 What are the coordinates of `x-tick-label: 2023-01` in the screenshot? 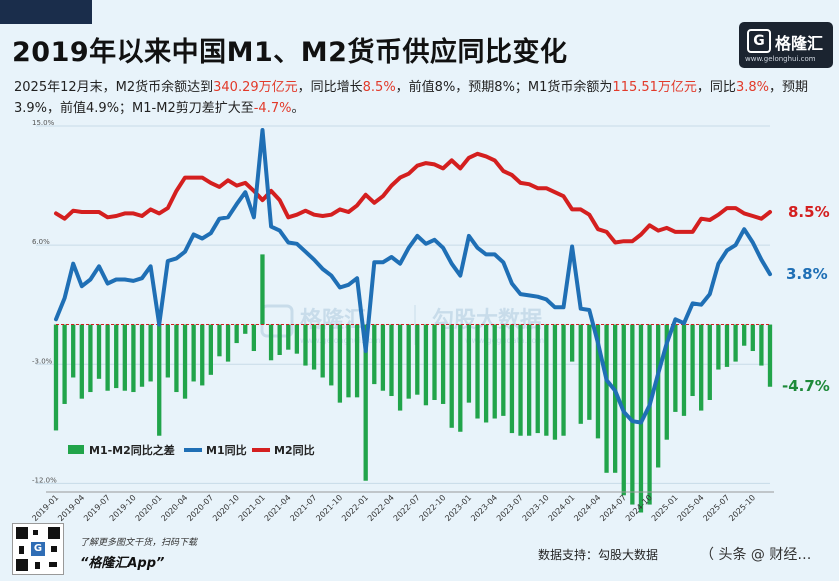 It's located at (458, 508).